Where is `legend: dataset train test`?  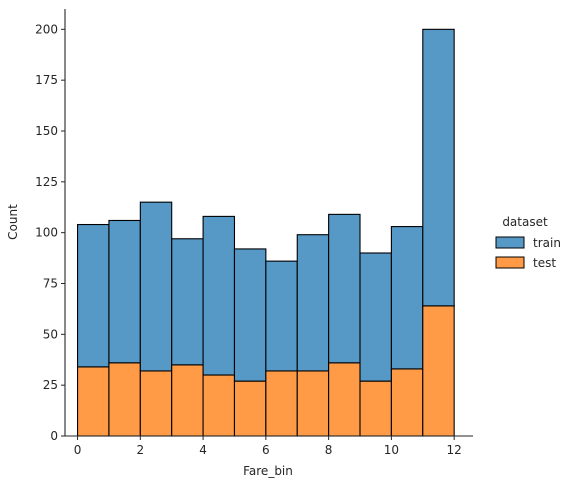 legend: dataset train test is located at coordinates (528, 242).